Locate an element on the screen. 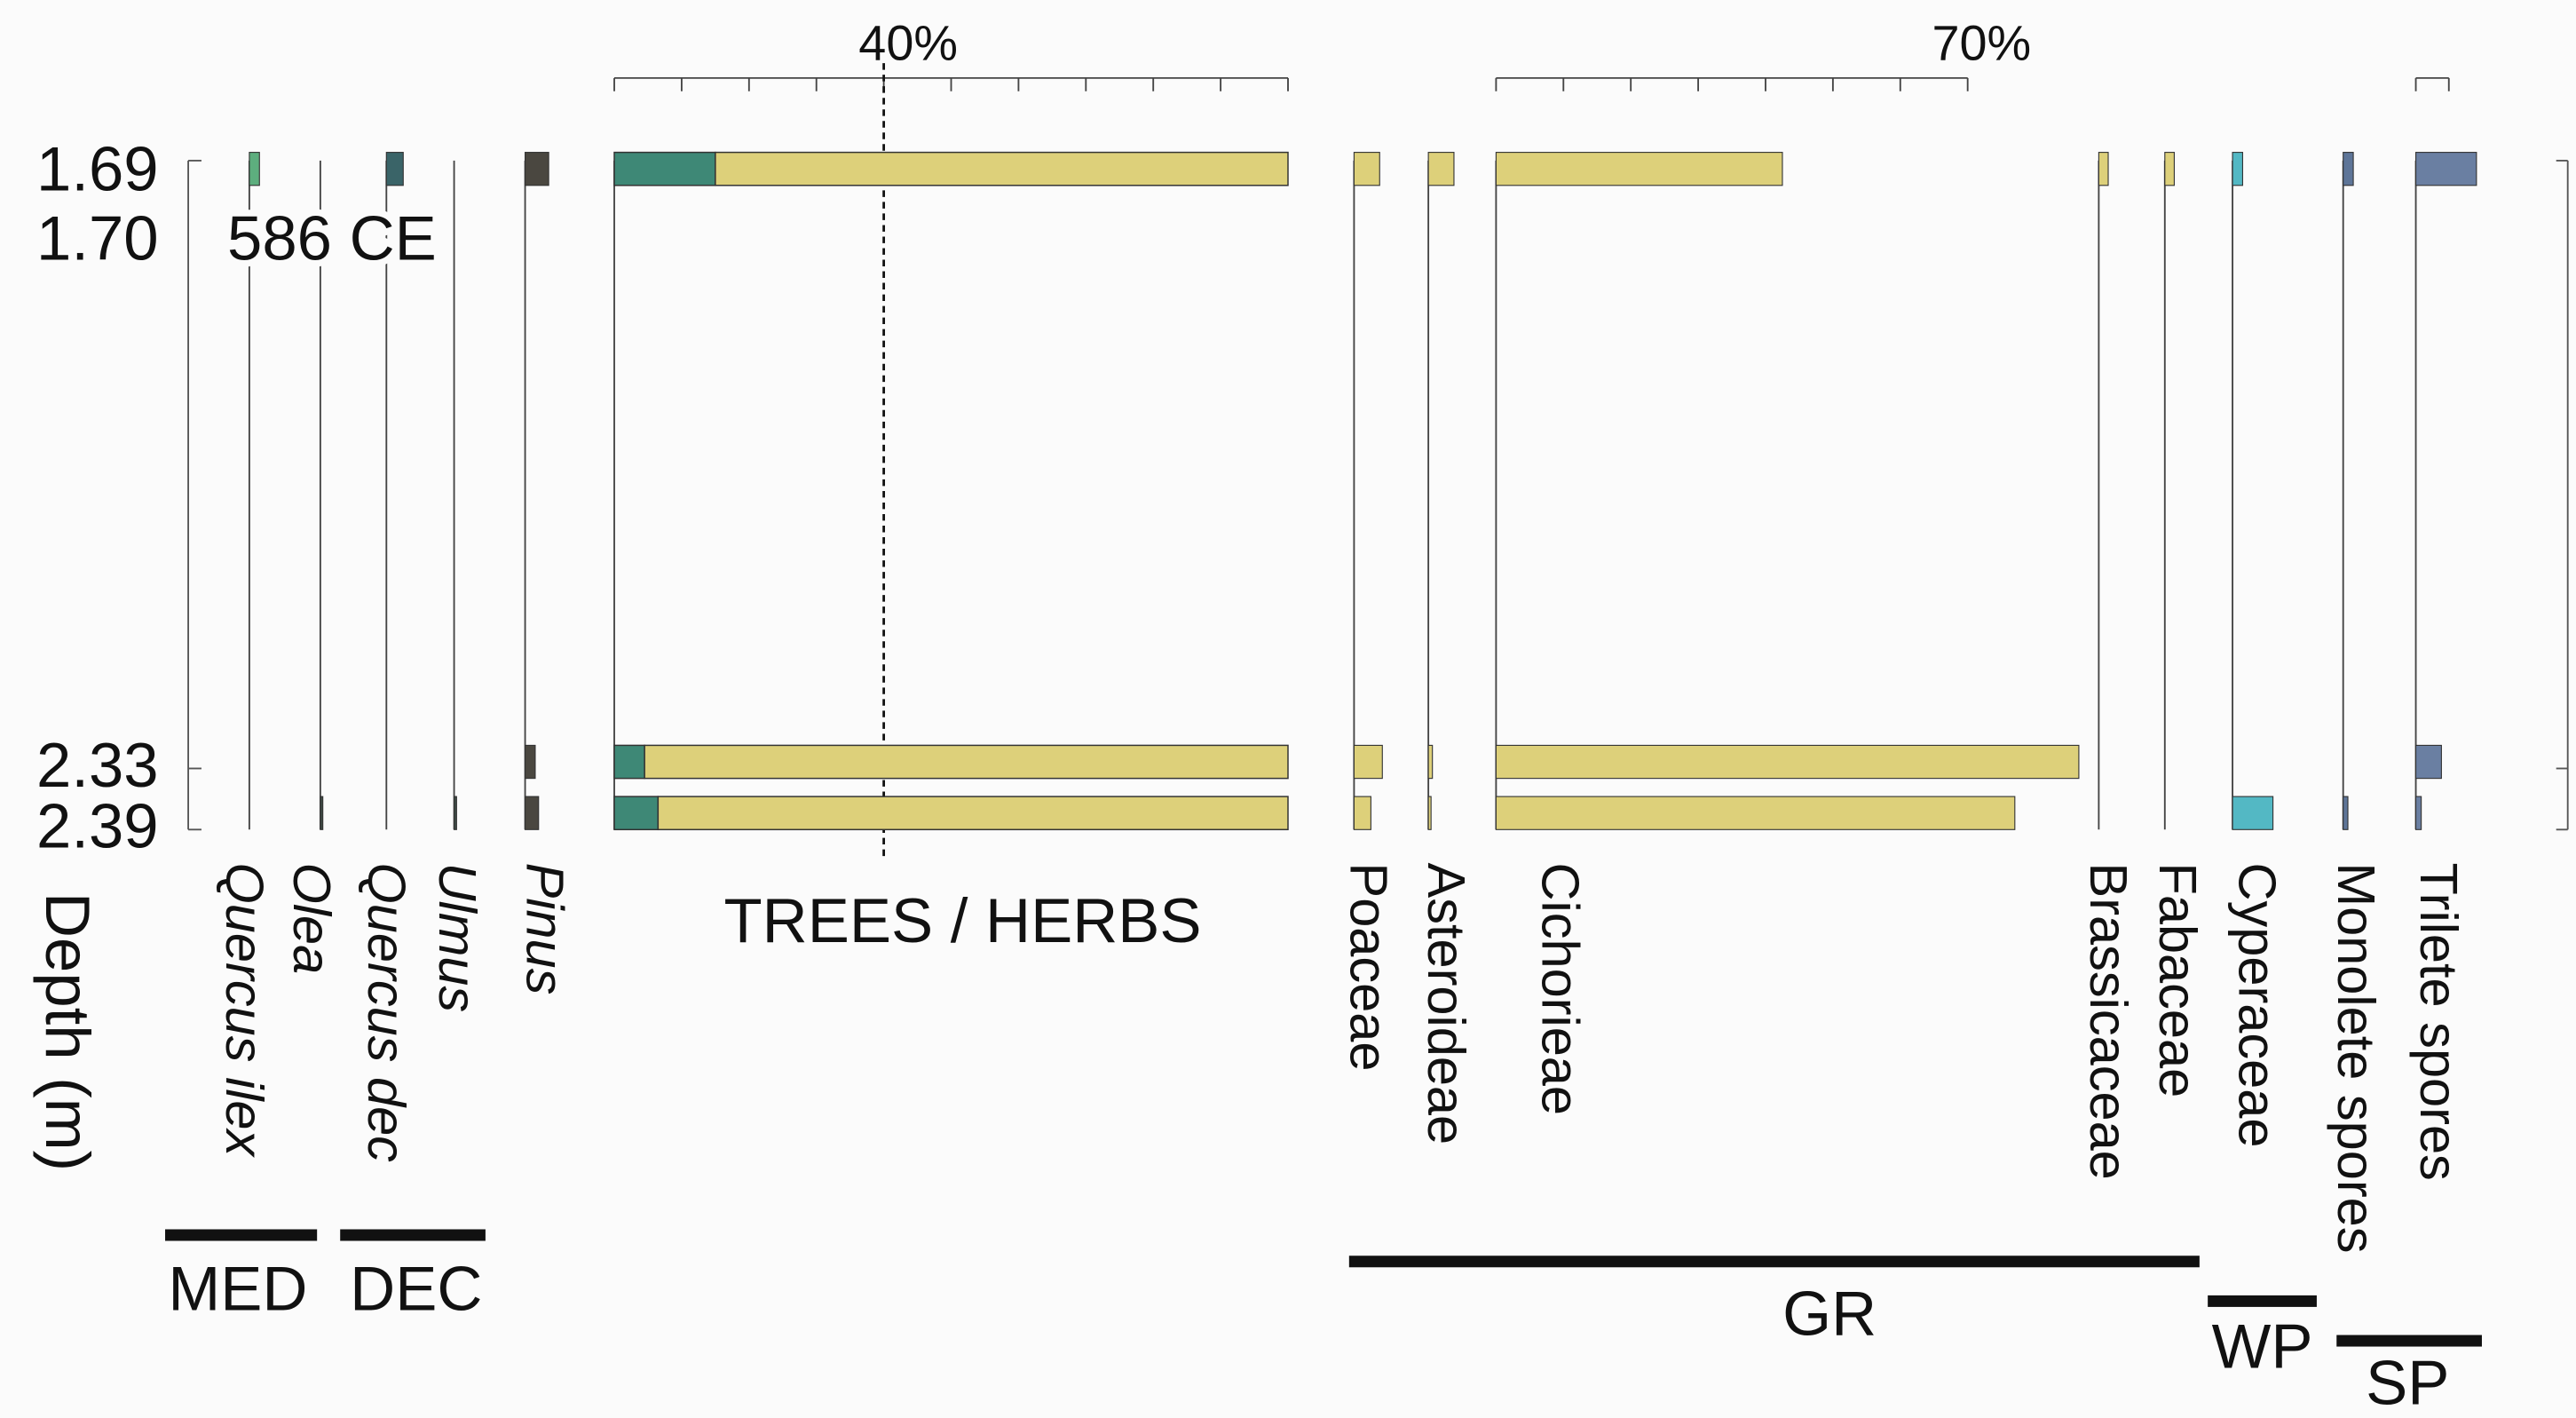 This screenshot has height=1418, width=2576. bar-trilete-spores-2.33 is located at coordinates (2428, 762).